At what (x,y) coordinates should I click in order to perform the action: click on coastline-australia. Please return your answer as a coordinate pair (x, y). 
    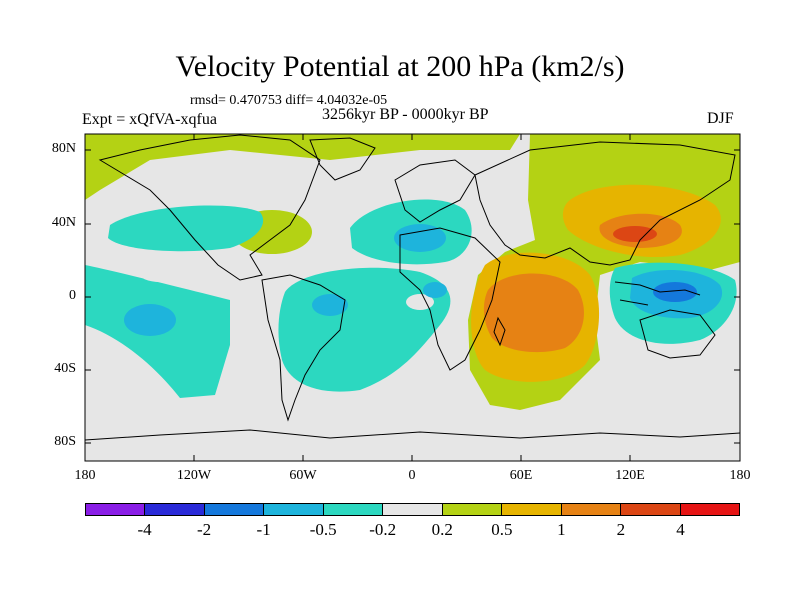
    Looking at the image, I should click on (677, 334).